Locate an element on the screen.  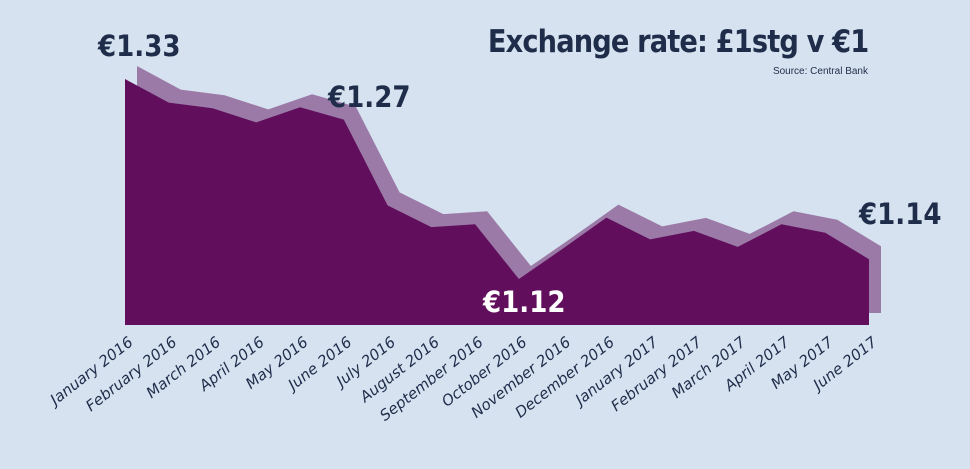
value-callout: €1.14 is located at coordinates (899, 214).